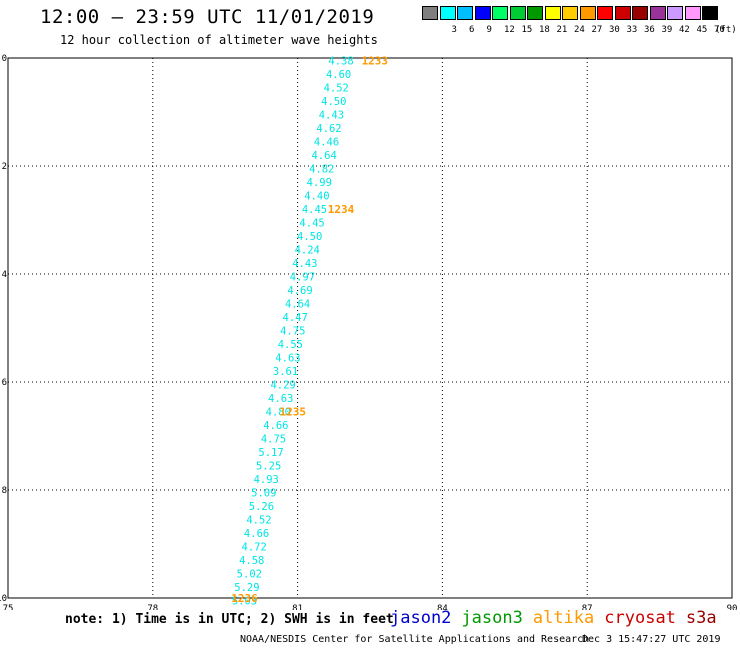 The width and height of the screenshot is (740, 650). Describe the element at coordinates (719, 30) in the screenshot. I see `legend-label: 70` at that location.